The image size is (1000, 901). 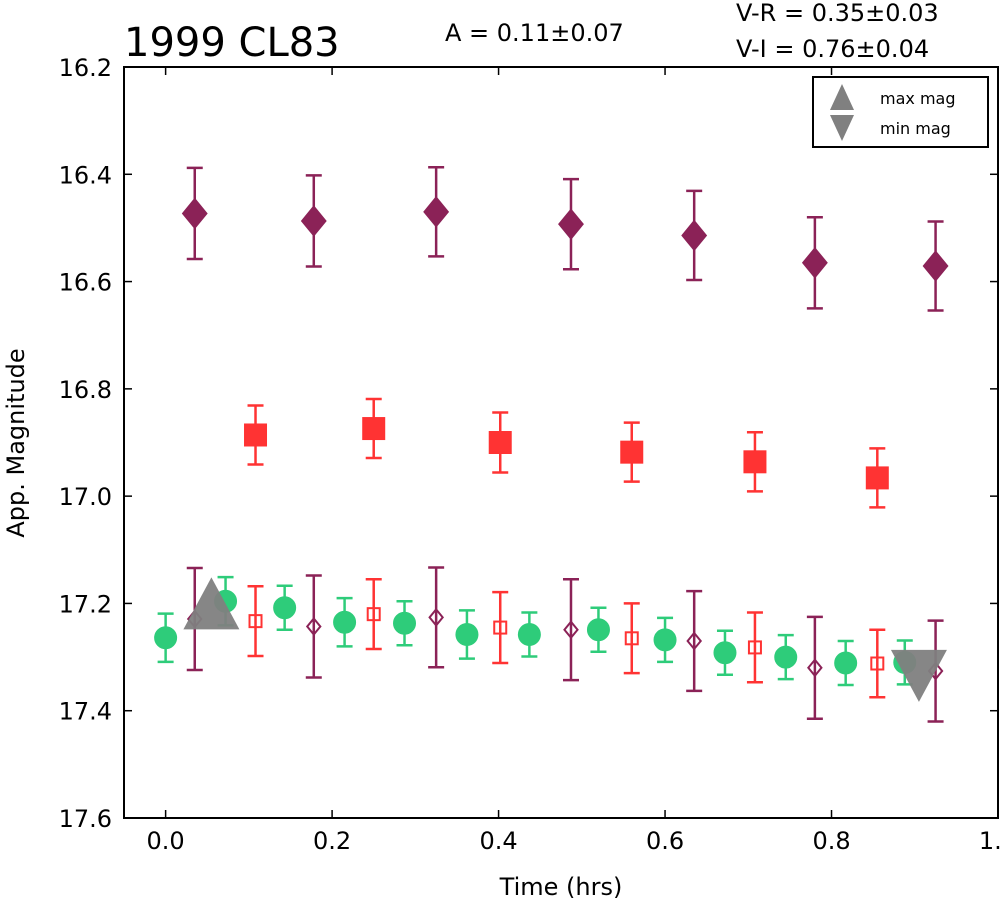 I want to click on y-tick-label: 16.2, so click(x=85, y=68).